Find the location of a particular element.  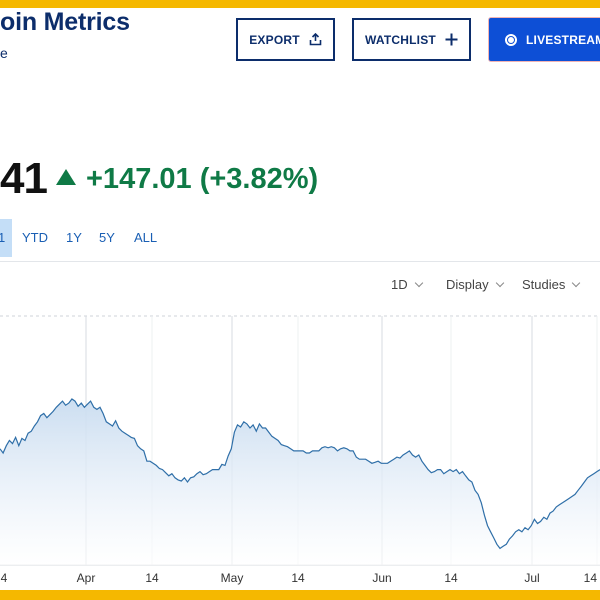

display-label: Display is located at coordinates (467, 284).